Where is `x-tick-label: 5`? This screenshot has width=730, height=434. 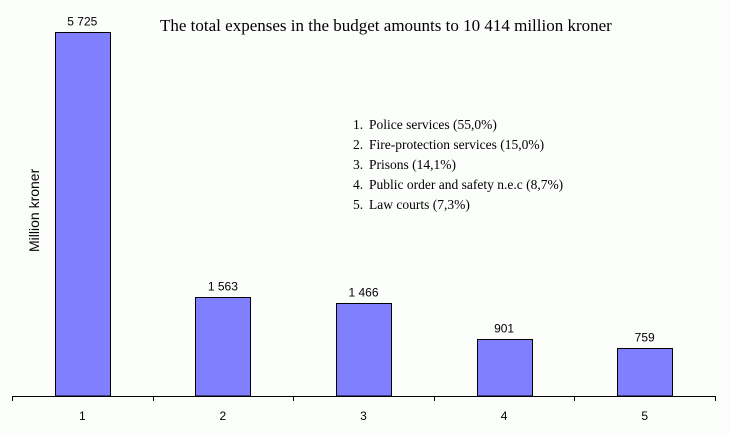
x-tick-label: 5 is located at coordinates (644, 416).